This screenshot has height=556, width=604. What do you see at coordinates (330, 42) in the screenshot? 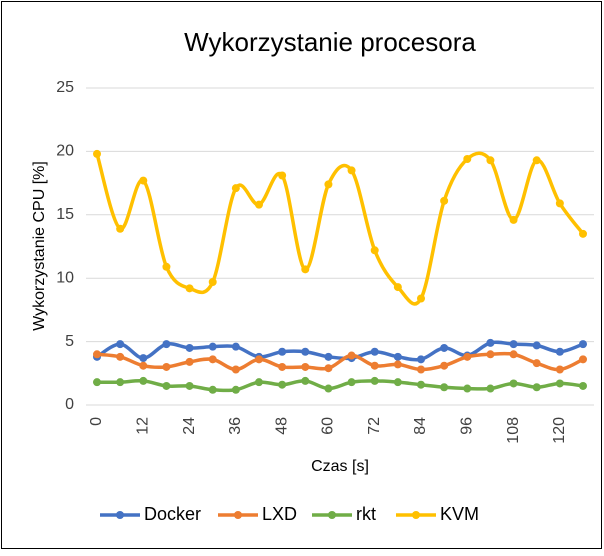
I see `chart-title: Wykorzystanie procesora` at bounding box center [330, 42].